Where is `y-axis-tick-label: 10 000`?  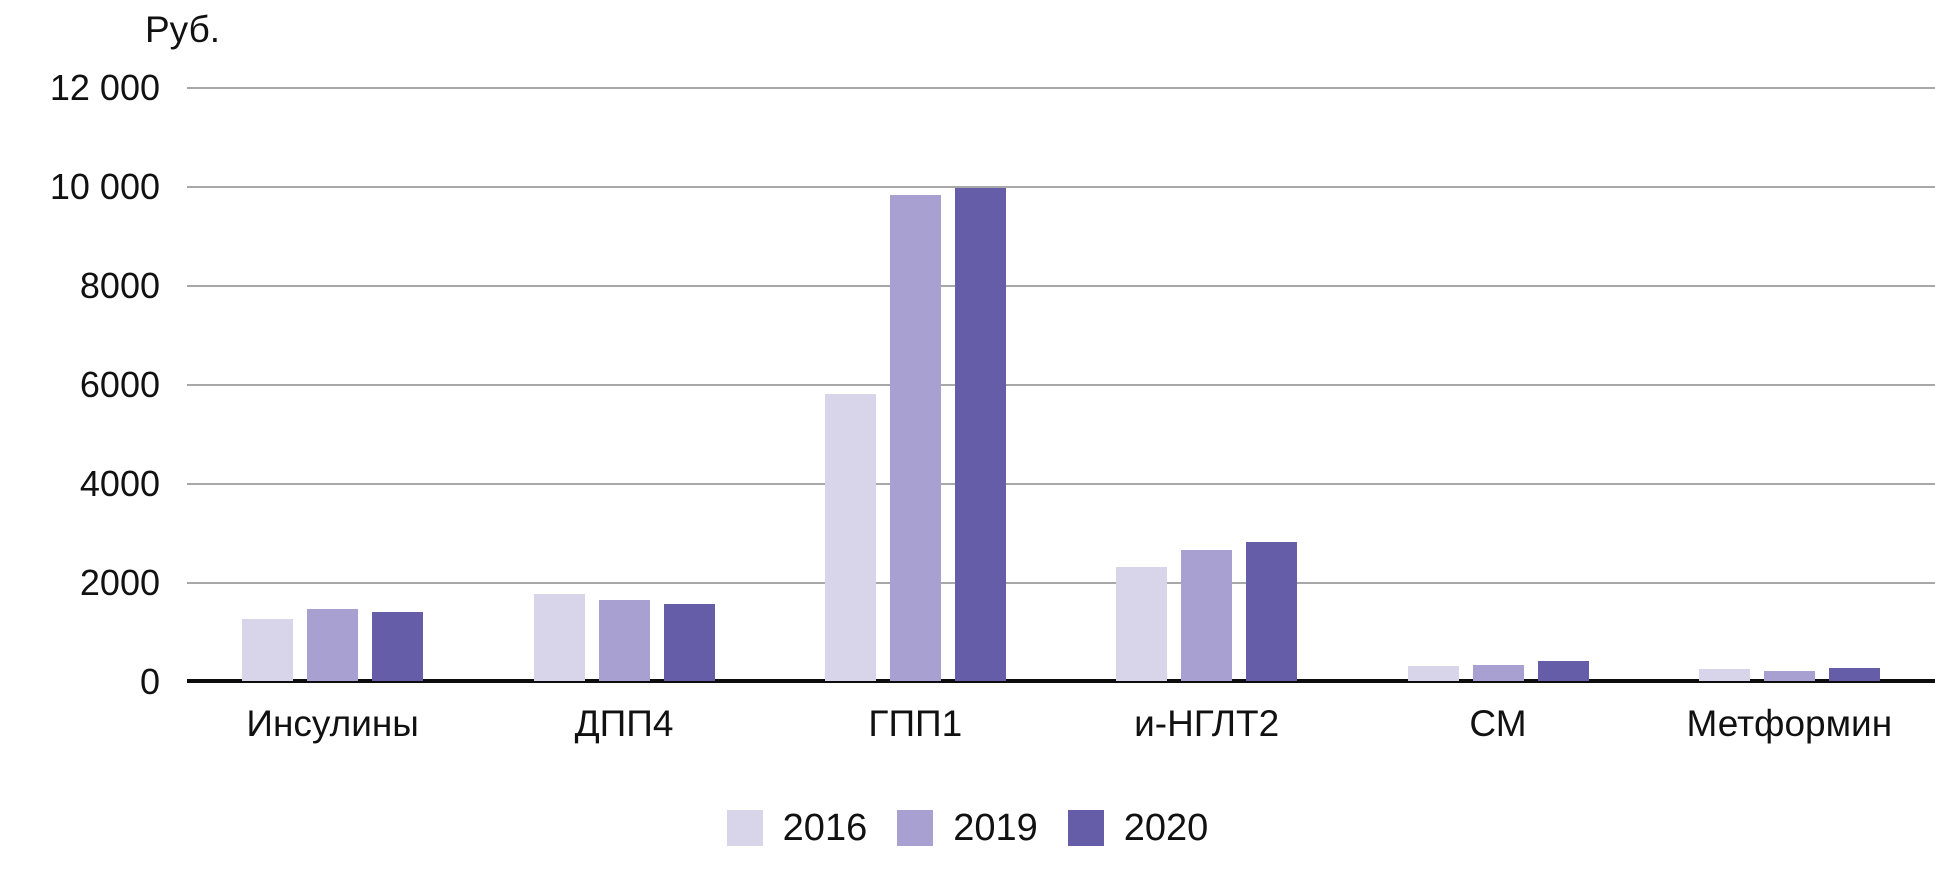
y-axis-tick-label: 10 000 is located at coordinates (104, 186).